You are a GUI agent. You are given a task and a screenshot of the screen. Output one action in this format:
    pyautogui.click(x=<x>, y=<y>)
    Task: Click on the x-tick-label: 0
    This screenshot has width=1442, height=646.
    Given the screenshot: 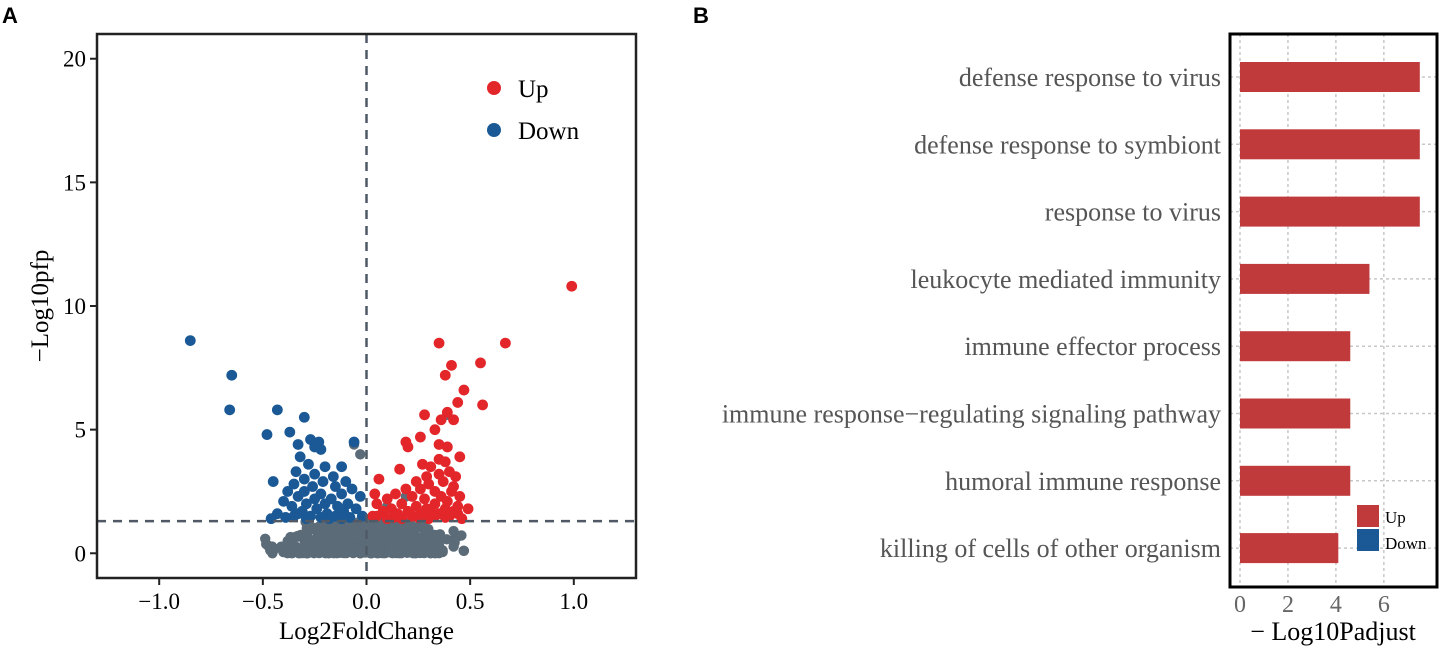 What is the action you would take?
    pyautogui.click(x=1240, y=605)
    